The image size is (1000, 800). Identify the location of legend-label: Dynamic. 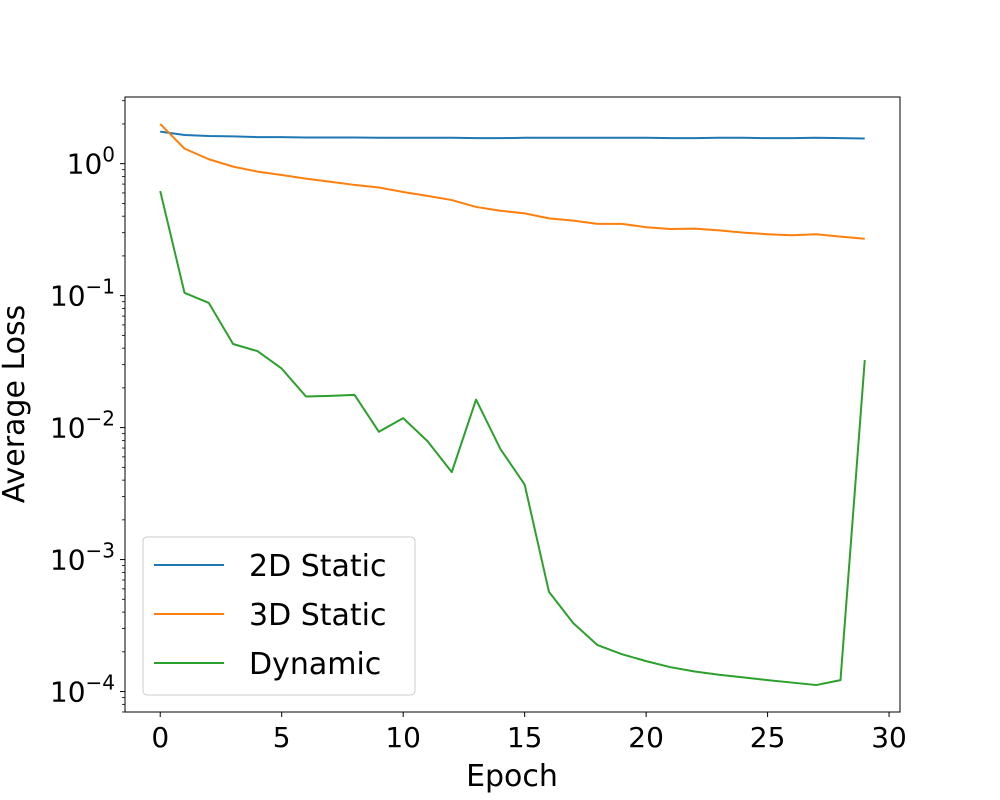
(315, 664).